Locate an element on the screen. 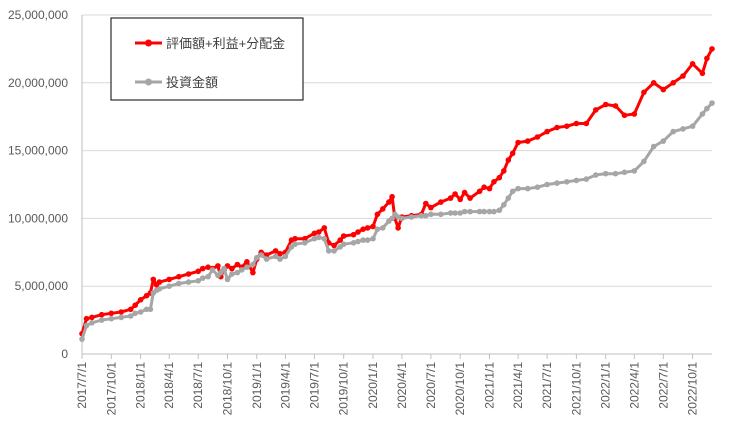 This screenshot has width=736, height=429. y-tick-label: 20,000,000 is located at coordinates (38, 83).